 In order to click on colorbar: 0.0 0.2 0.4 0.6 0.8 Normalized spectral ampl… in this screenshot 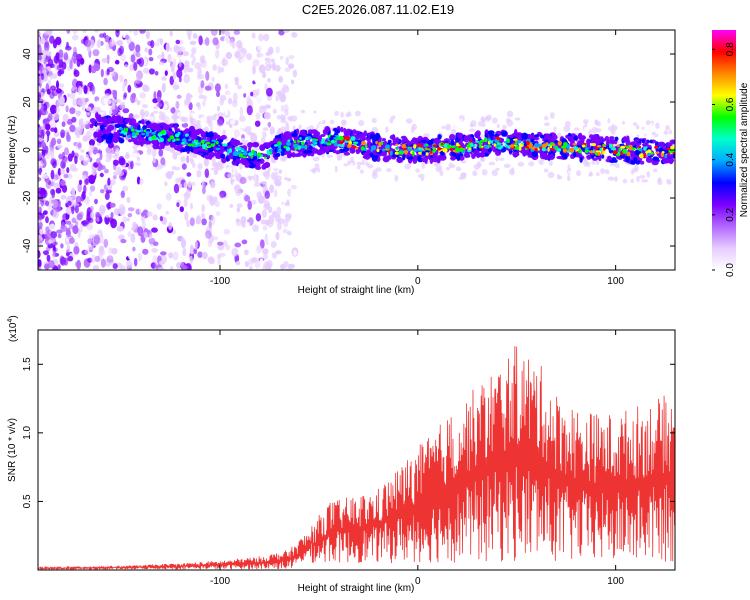, I will do `click(731, 153)`.